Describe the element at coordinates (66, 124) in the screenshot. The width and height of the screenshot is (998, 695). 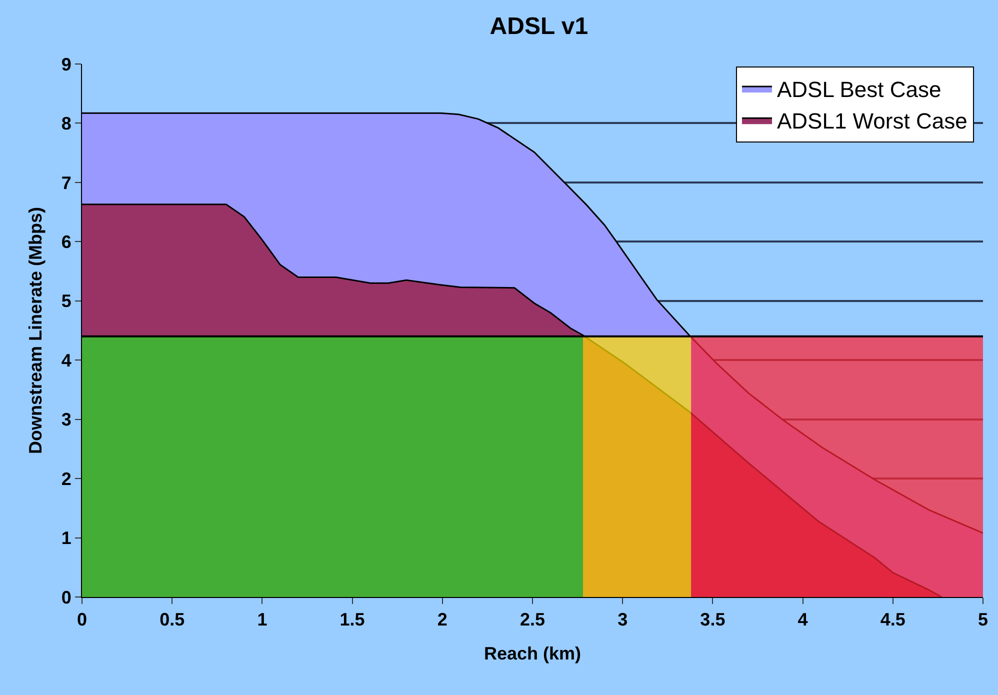
I see `y-tick-label: 8` at that location.